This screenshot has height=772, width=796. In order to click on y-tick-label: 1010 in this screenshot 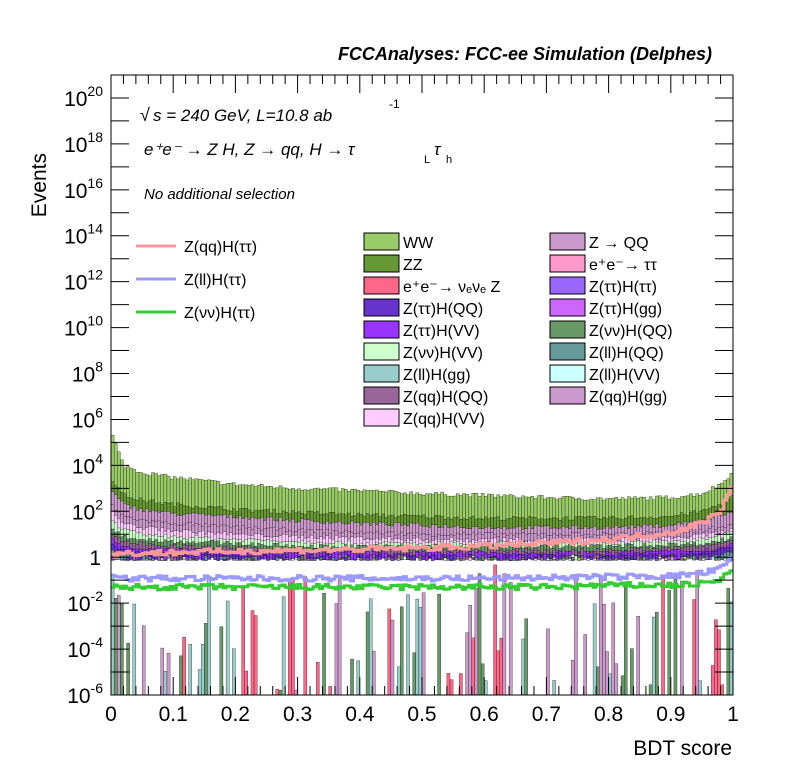, I will do `click(83, 327)`.